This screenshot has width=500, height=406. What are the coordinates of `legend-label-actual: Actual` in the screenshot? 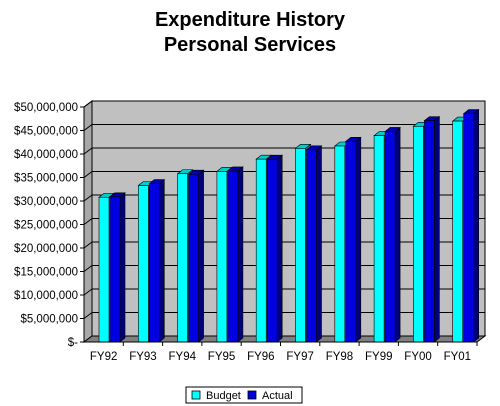 It's located at (277, 396).